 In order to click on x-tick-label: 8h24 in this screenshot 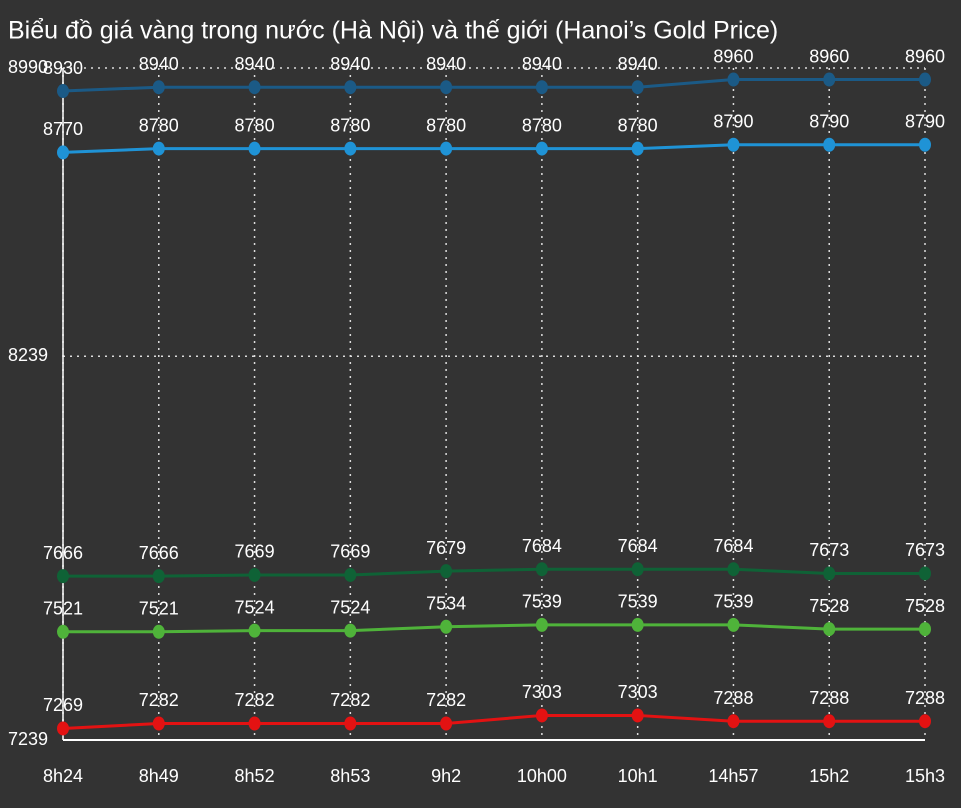, I will do `click(63, 776)`.